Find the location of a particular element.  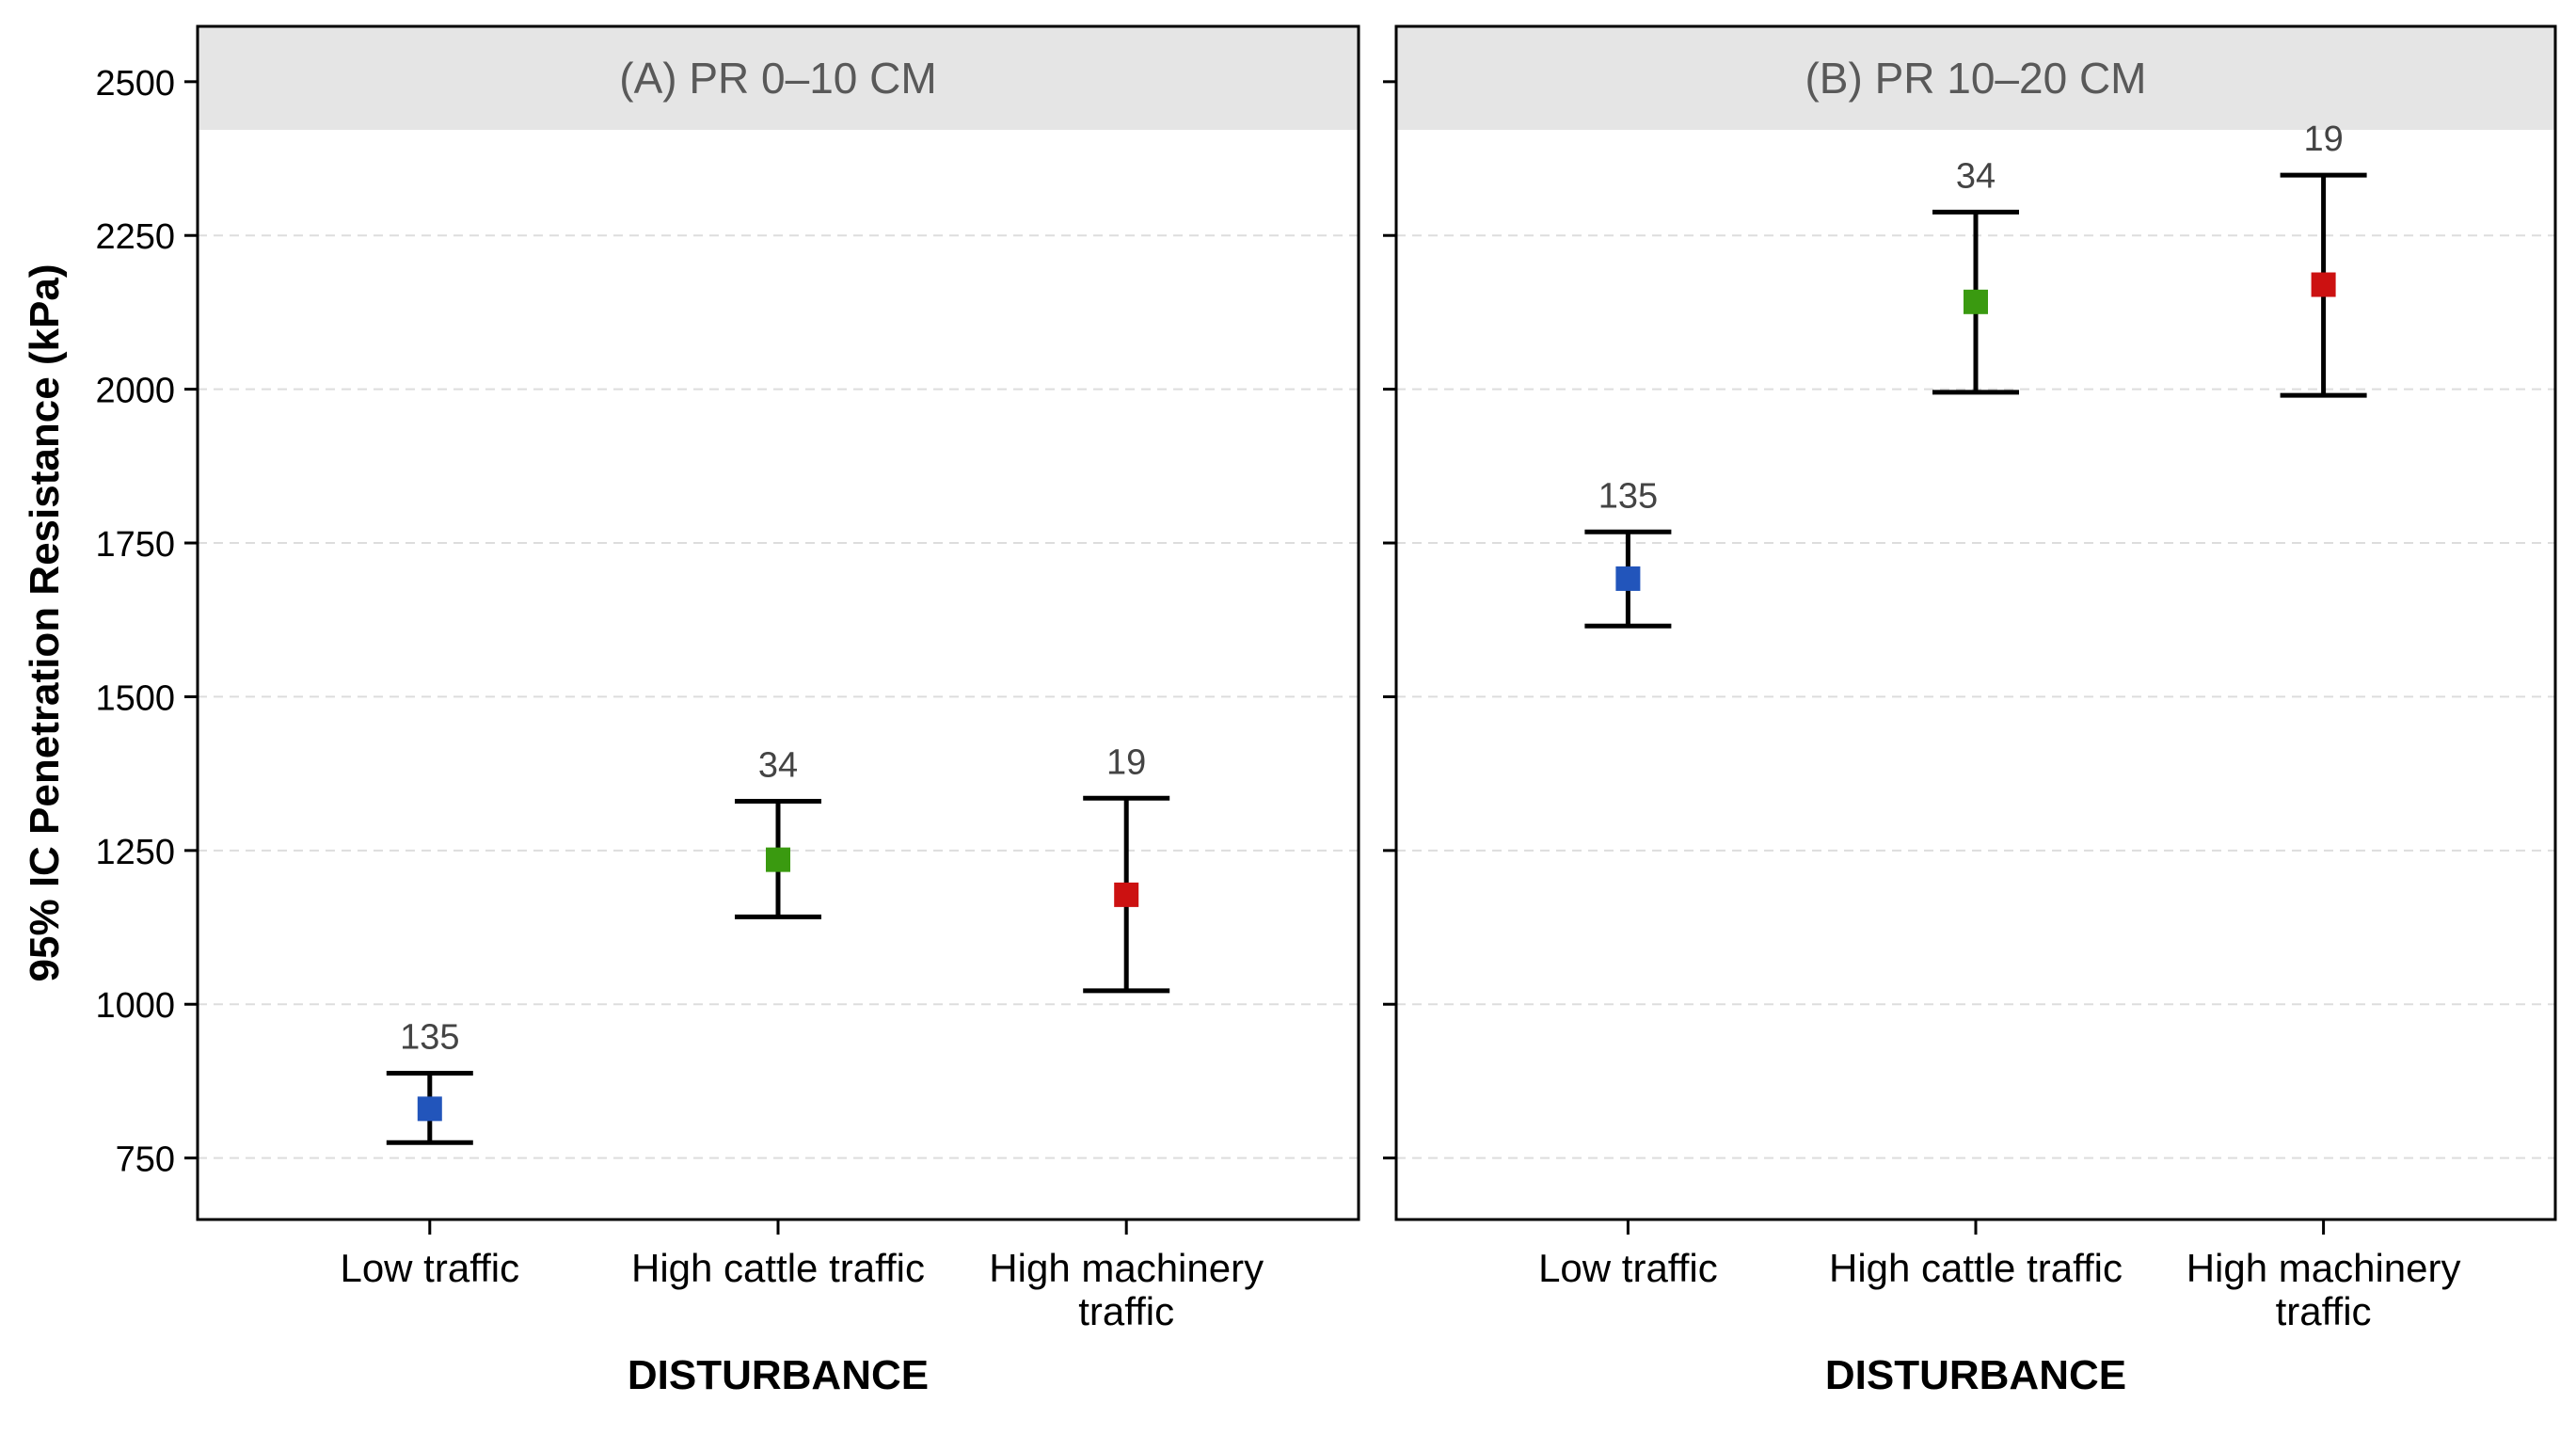

y-tick-label: 1750 is located at coordinates (135, 545).